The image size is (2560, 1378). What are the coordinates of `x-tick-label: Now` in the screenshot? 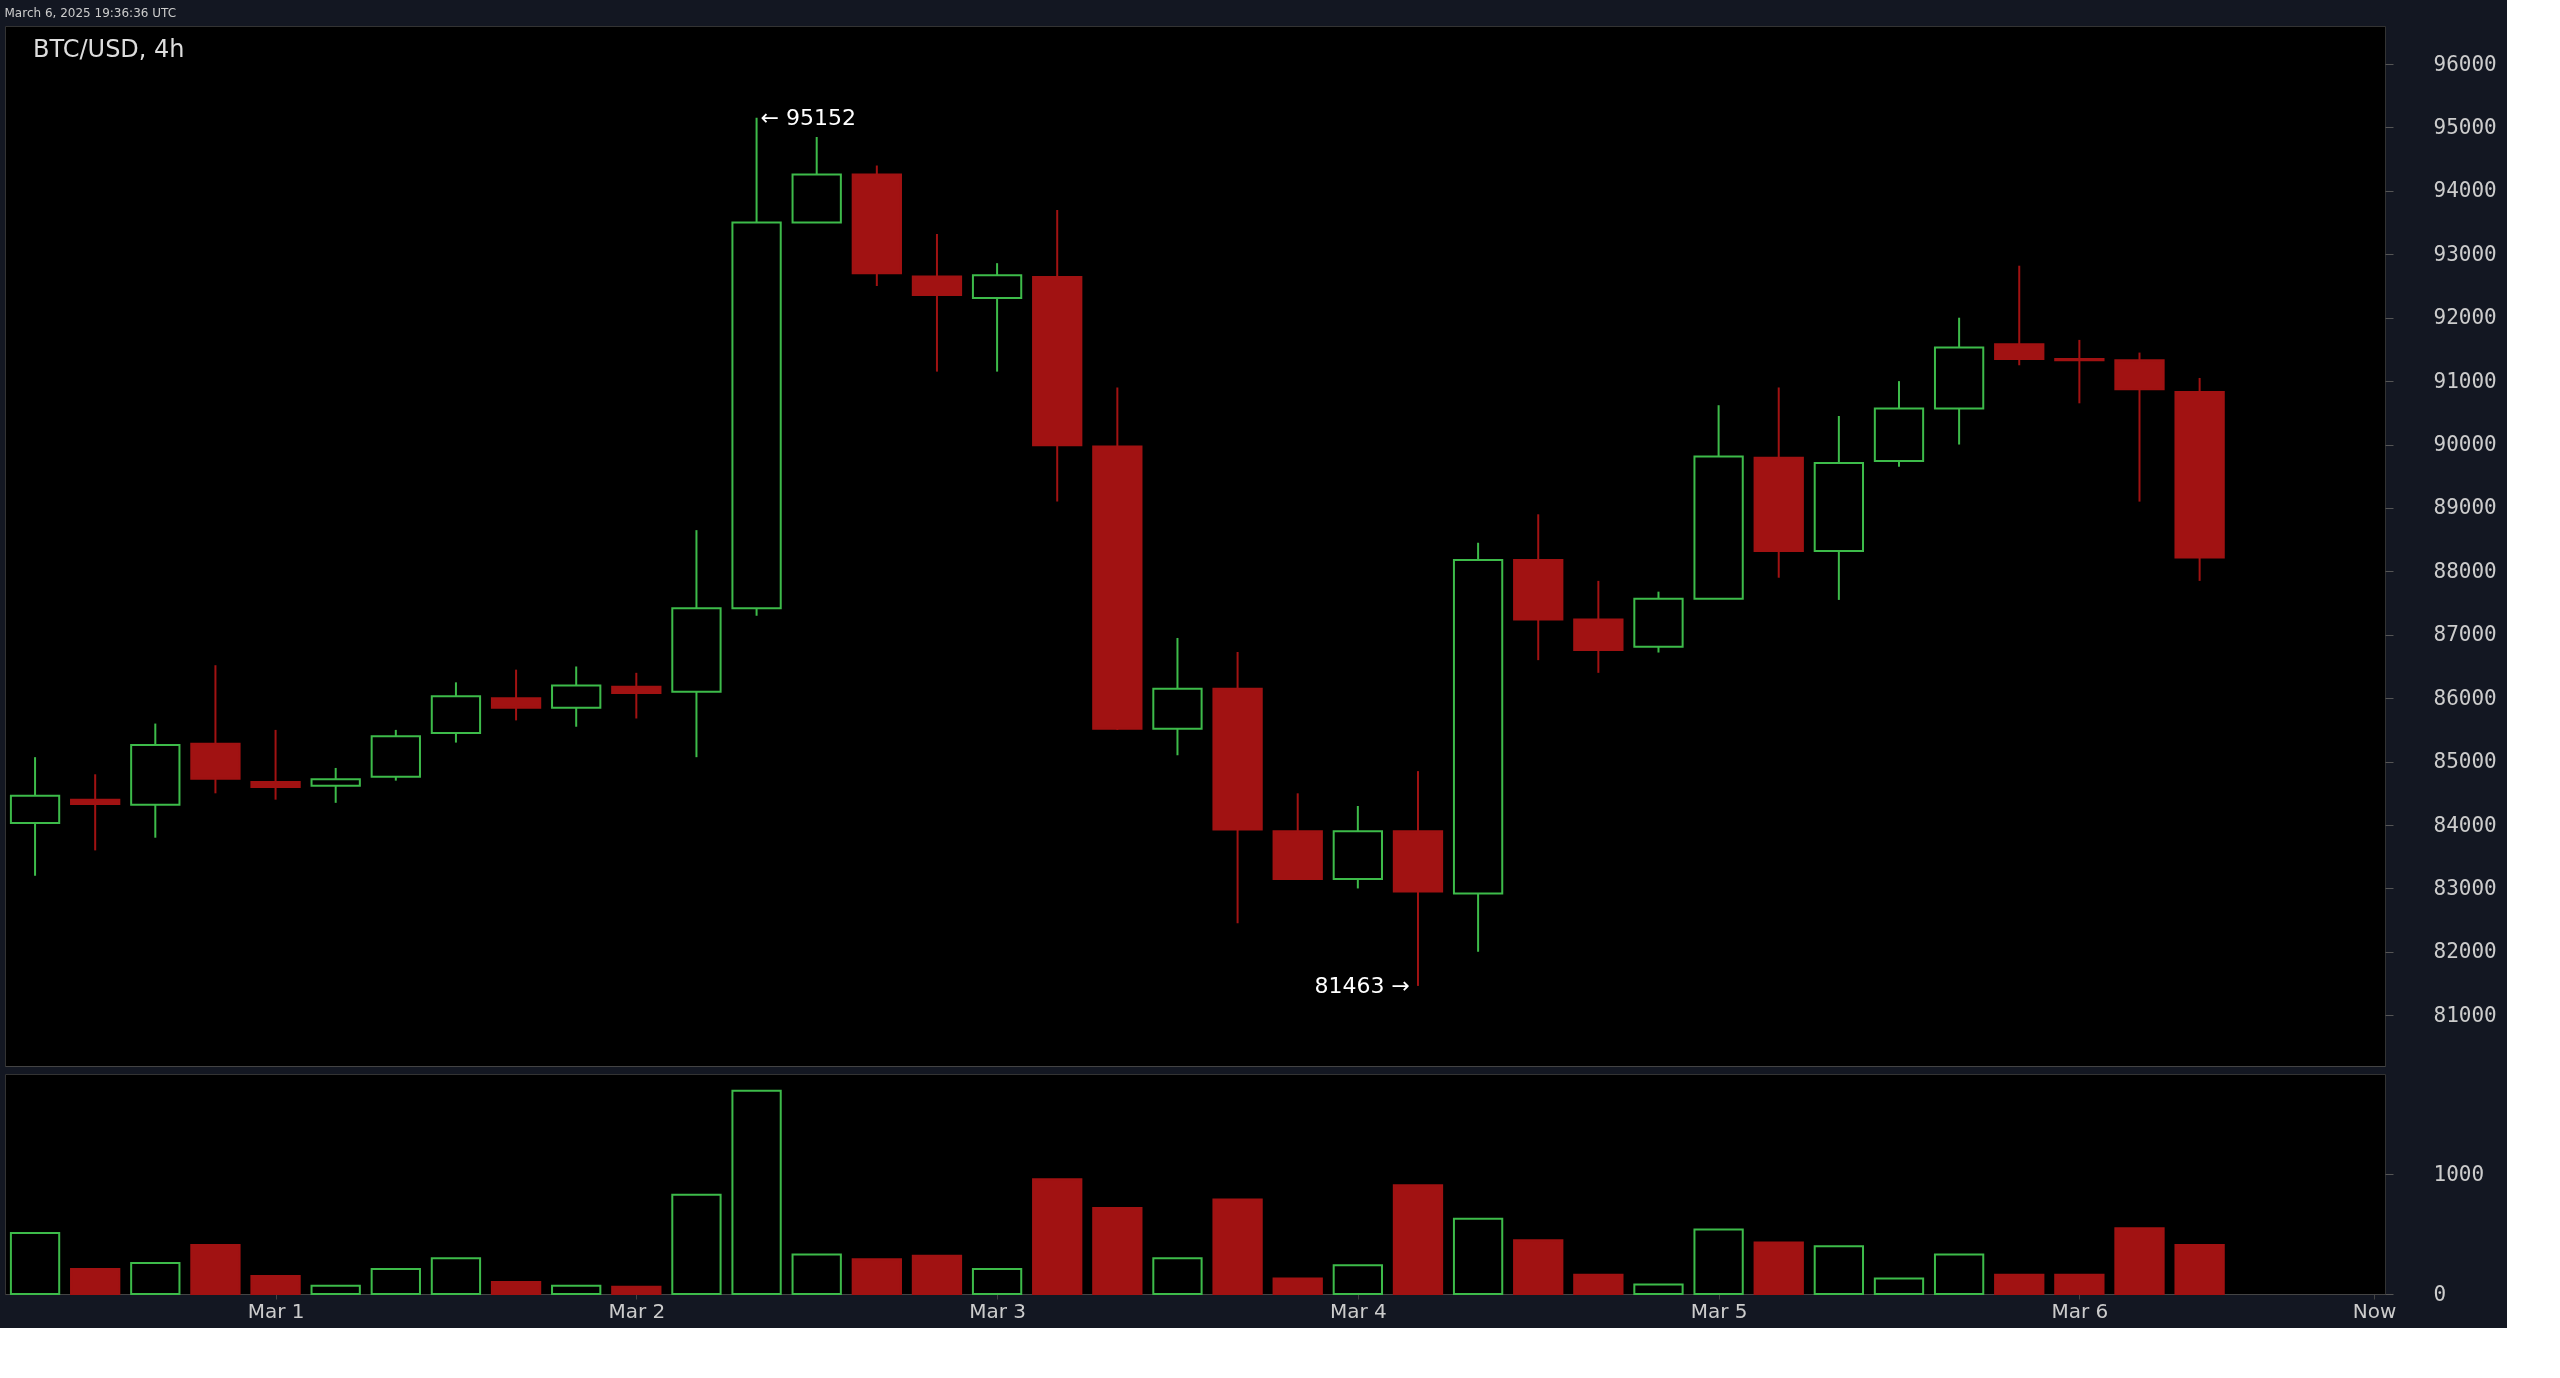 It's located at (2374, 1310).